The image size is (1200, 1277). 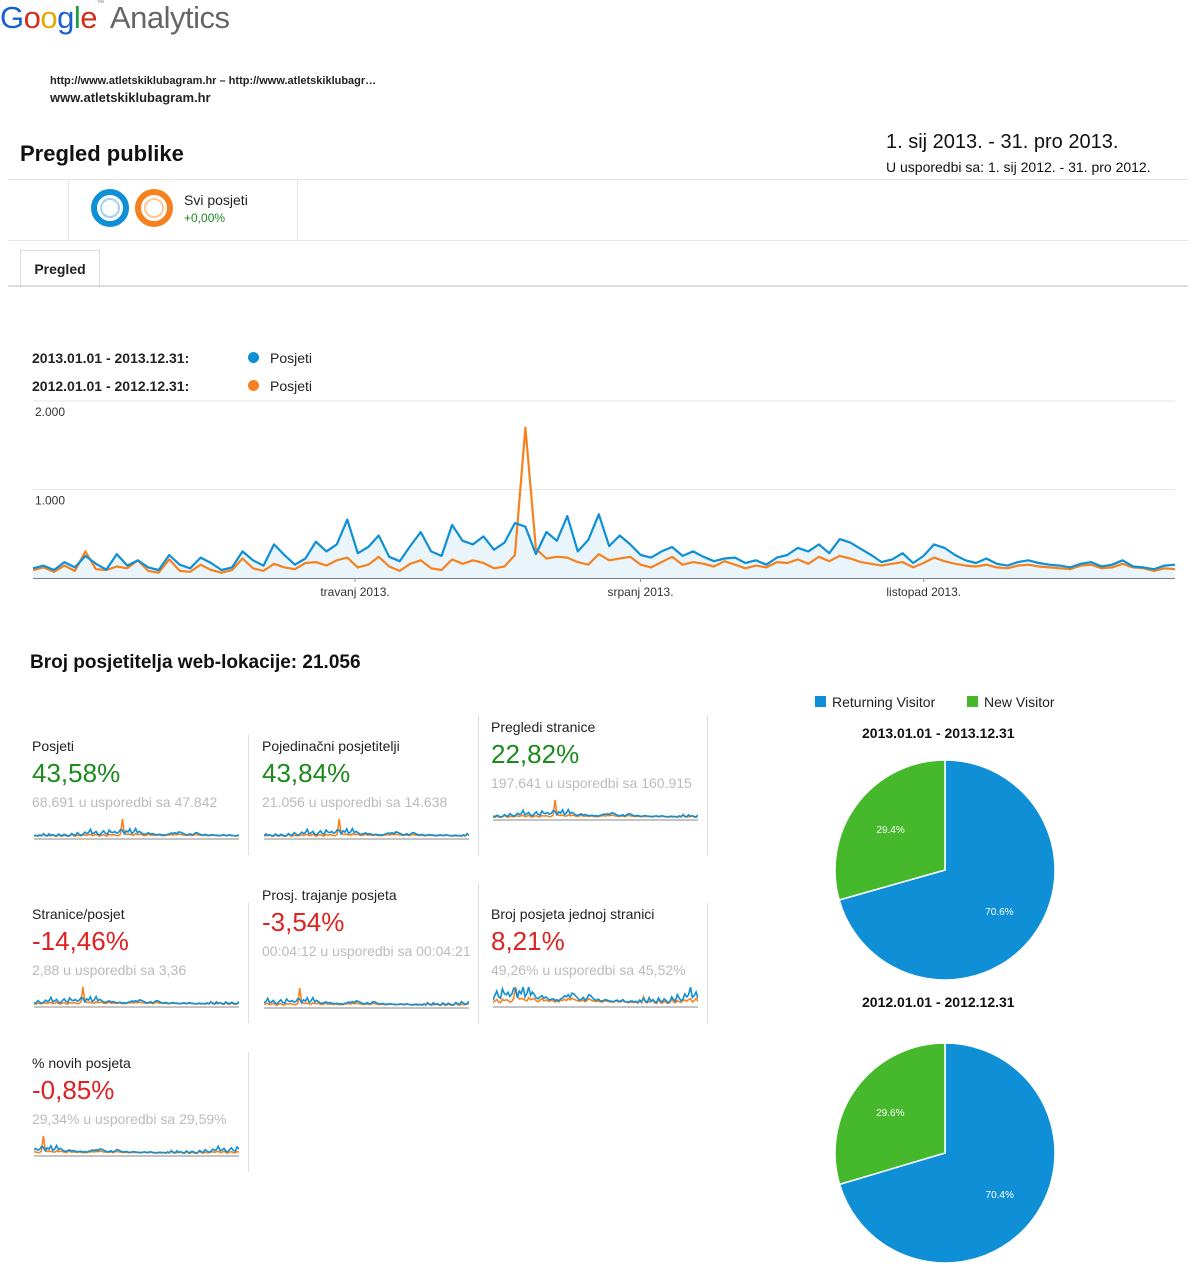 What do you see at coordinates (604, 500) in the screenshot?
I see `series-previous-line` at bounding box center [604, 500].